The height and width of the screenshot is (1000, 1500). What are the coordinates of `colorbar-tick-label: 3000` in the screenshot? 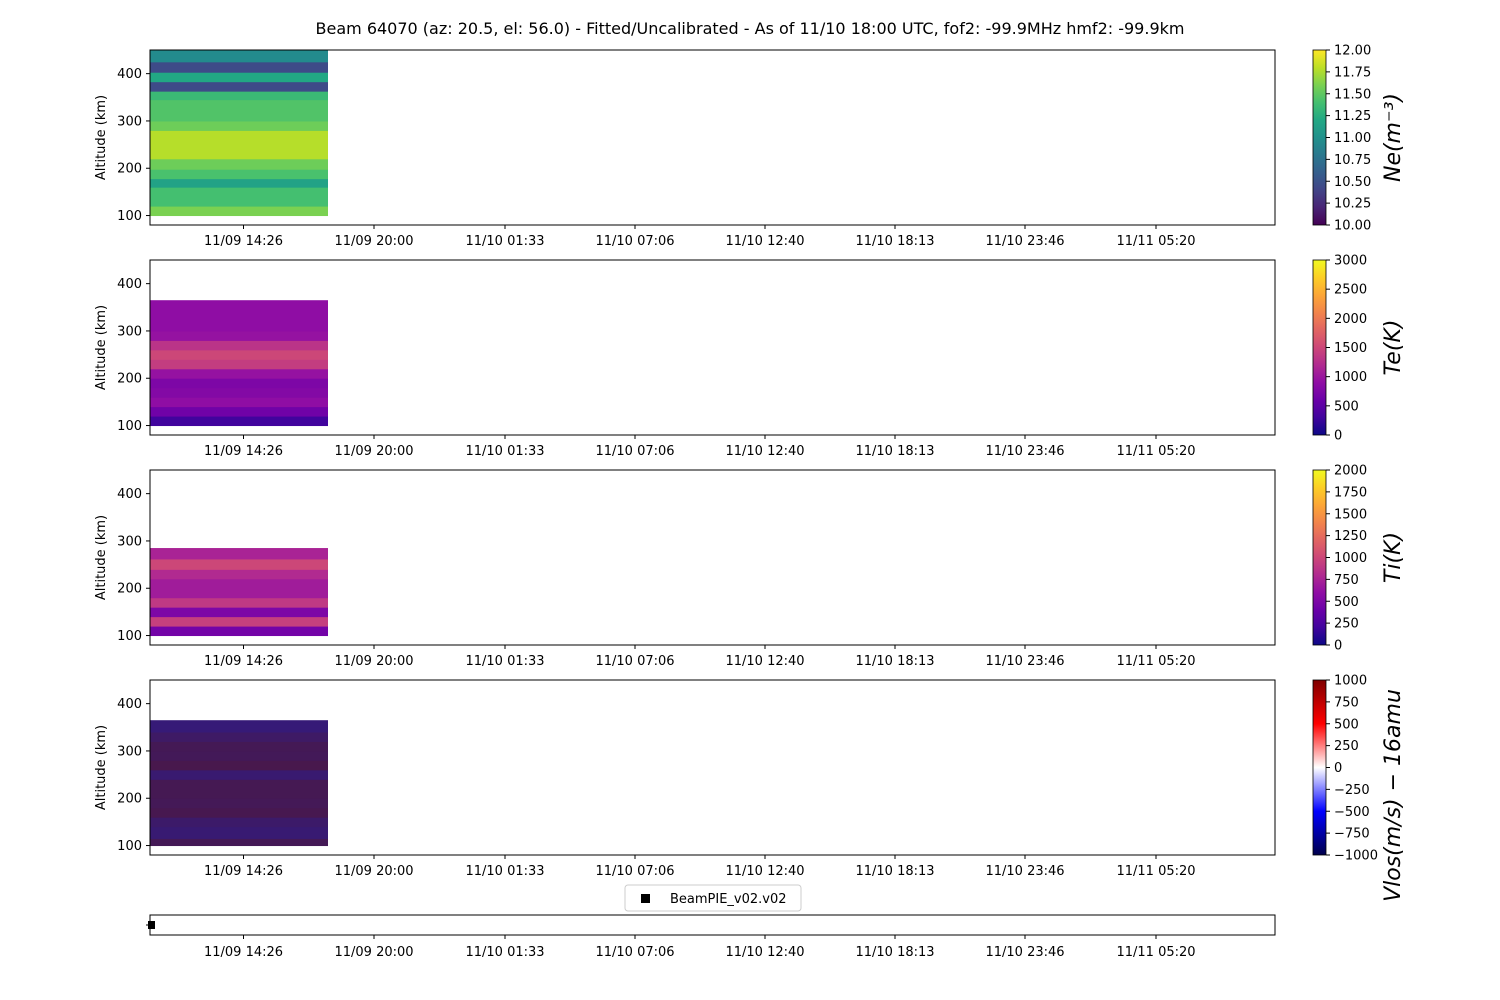 It's located at (1350, 261).